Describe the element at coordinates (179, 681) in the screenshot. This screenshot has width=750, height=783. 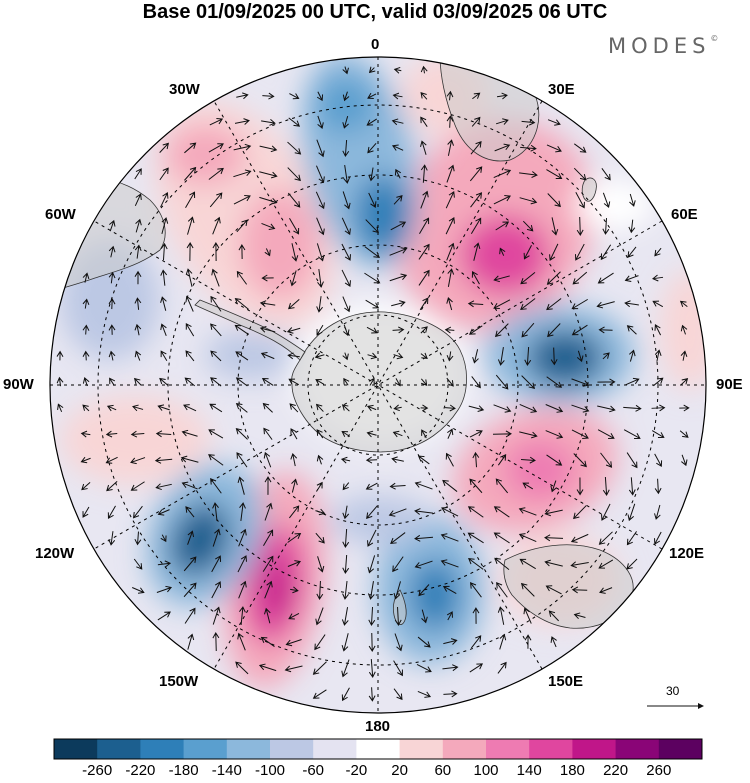
I see `longitude-label: 150W` at that location.